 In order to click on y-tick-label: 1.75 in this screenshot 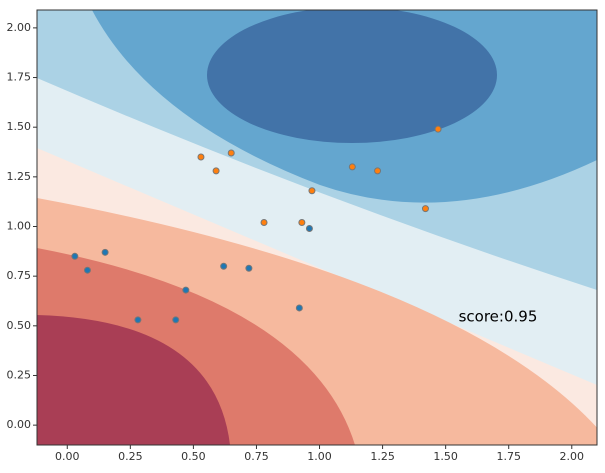, I will do `click(19, 77)`.